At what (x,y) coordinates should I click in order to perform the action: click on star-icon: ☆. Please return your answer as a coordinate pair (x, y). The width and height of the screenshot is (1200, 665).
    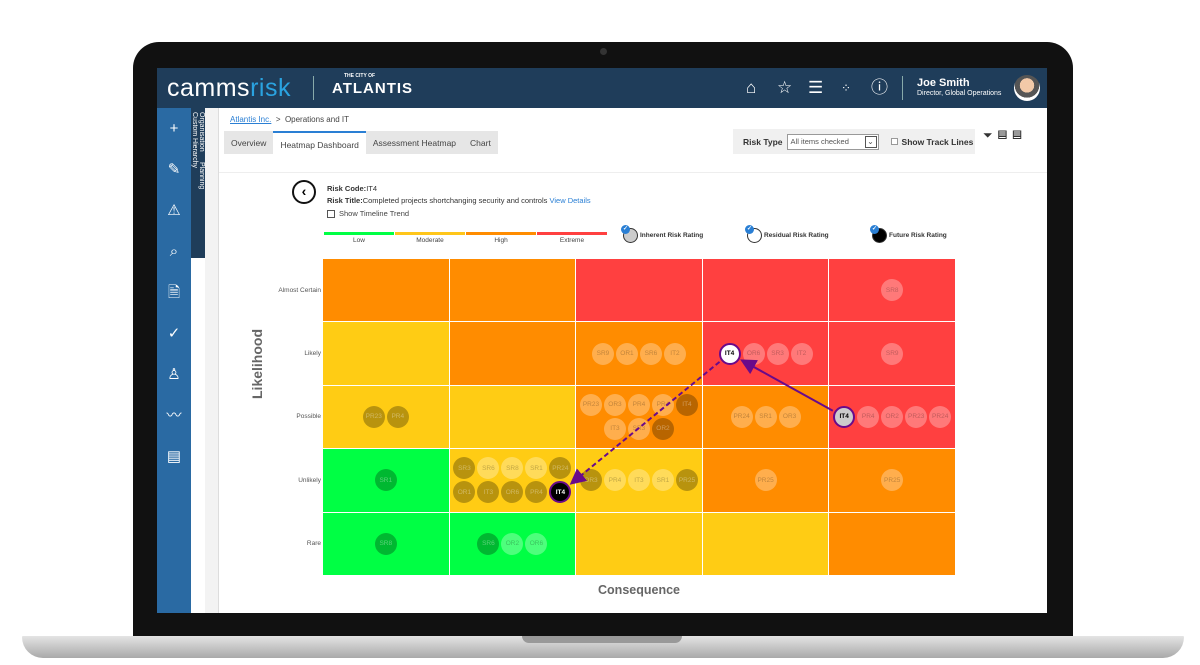
    Looking at the image, I should click on (785, 87).